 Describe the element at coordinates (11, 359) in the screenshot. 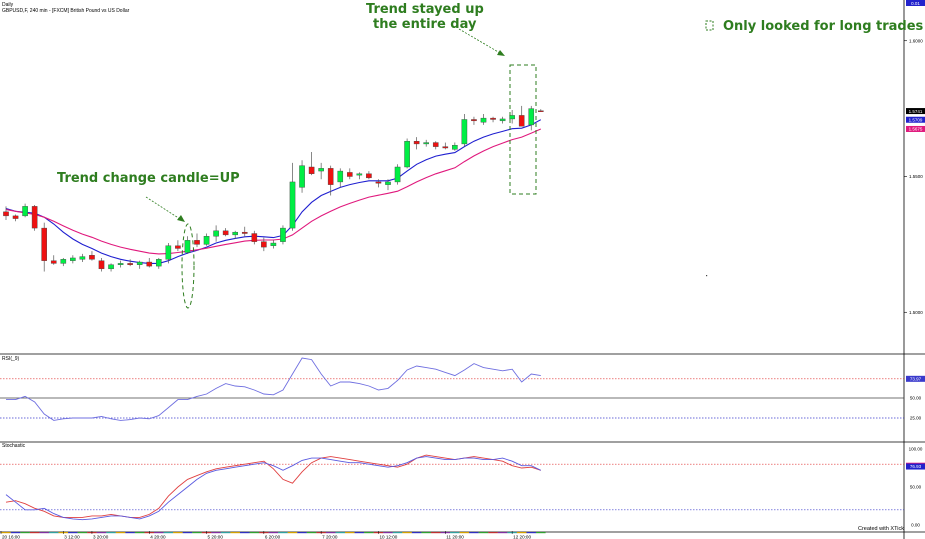

I see `rsi-label: RSI(_9)` at that location.